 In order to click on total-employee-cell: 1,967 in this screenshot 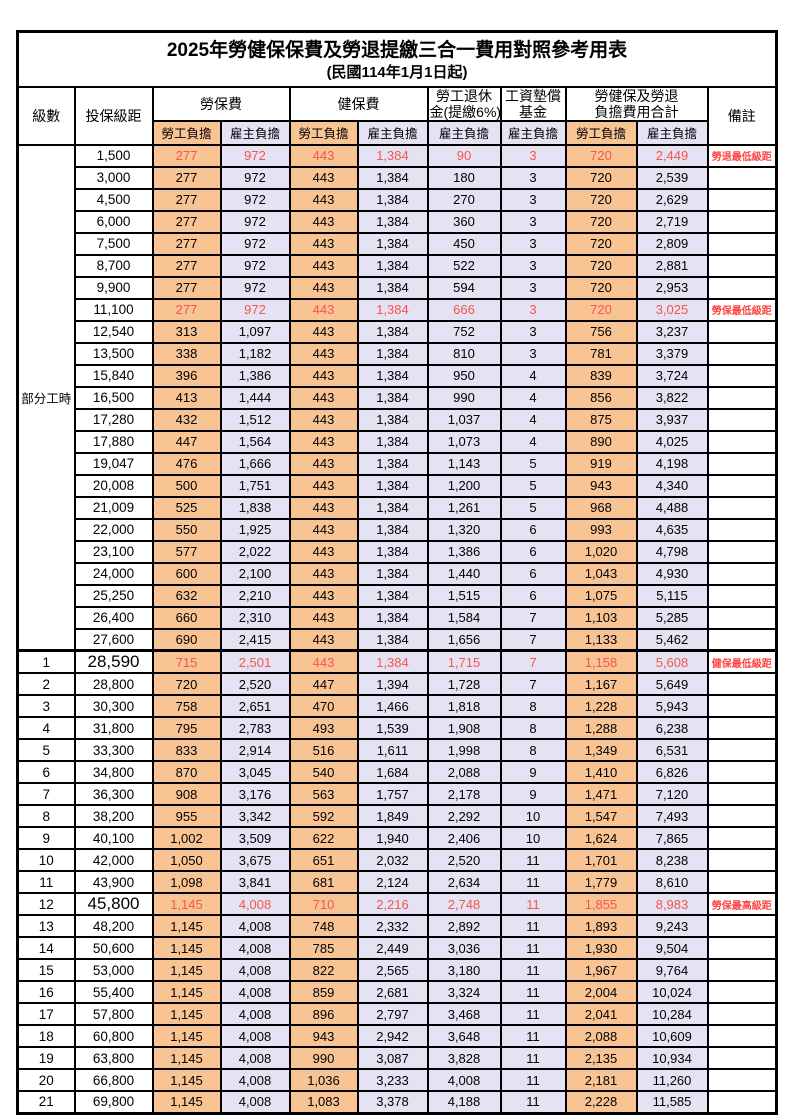, I will do `click(601, 970)`.